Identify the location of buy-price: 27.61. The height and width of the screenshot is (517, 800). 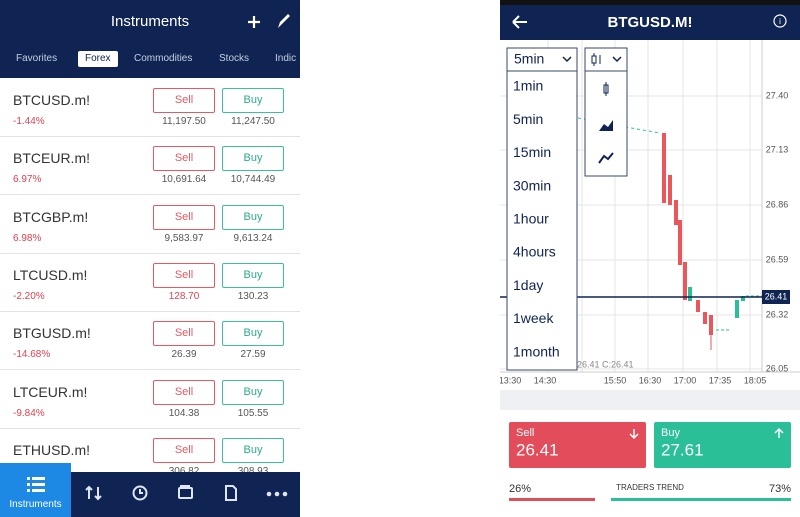
(682, 449).